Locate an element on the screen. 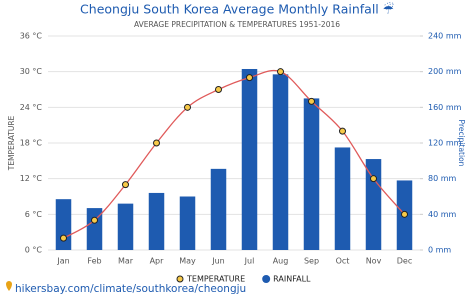 This screenshot has height=296, width=474. y2-tick-label: 80 mm is located at coordinates (442, 178).